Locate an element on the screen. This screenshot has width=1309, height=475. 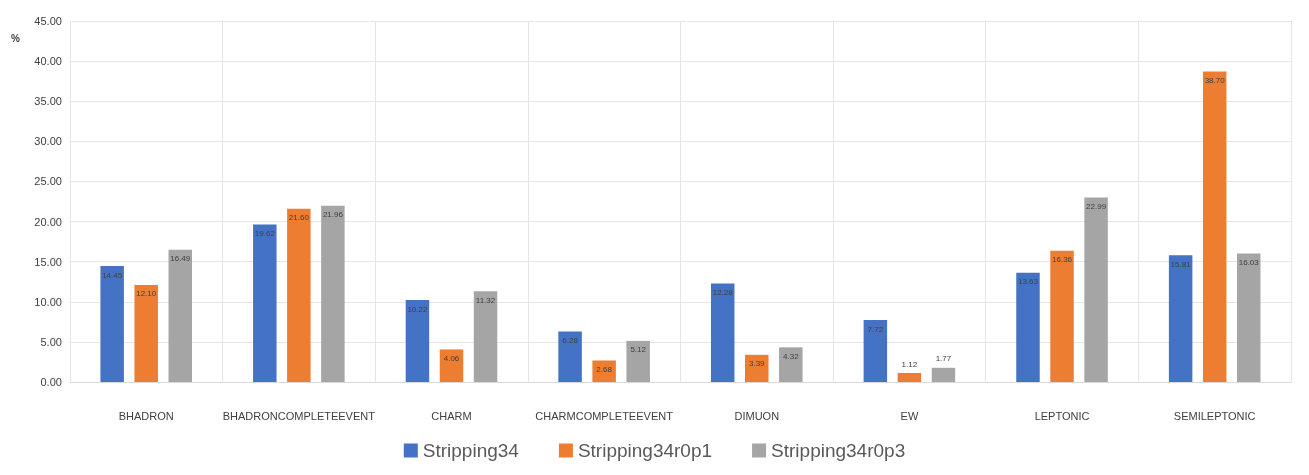
data-label: 4.32 is located at coordinates (791, 356).